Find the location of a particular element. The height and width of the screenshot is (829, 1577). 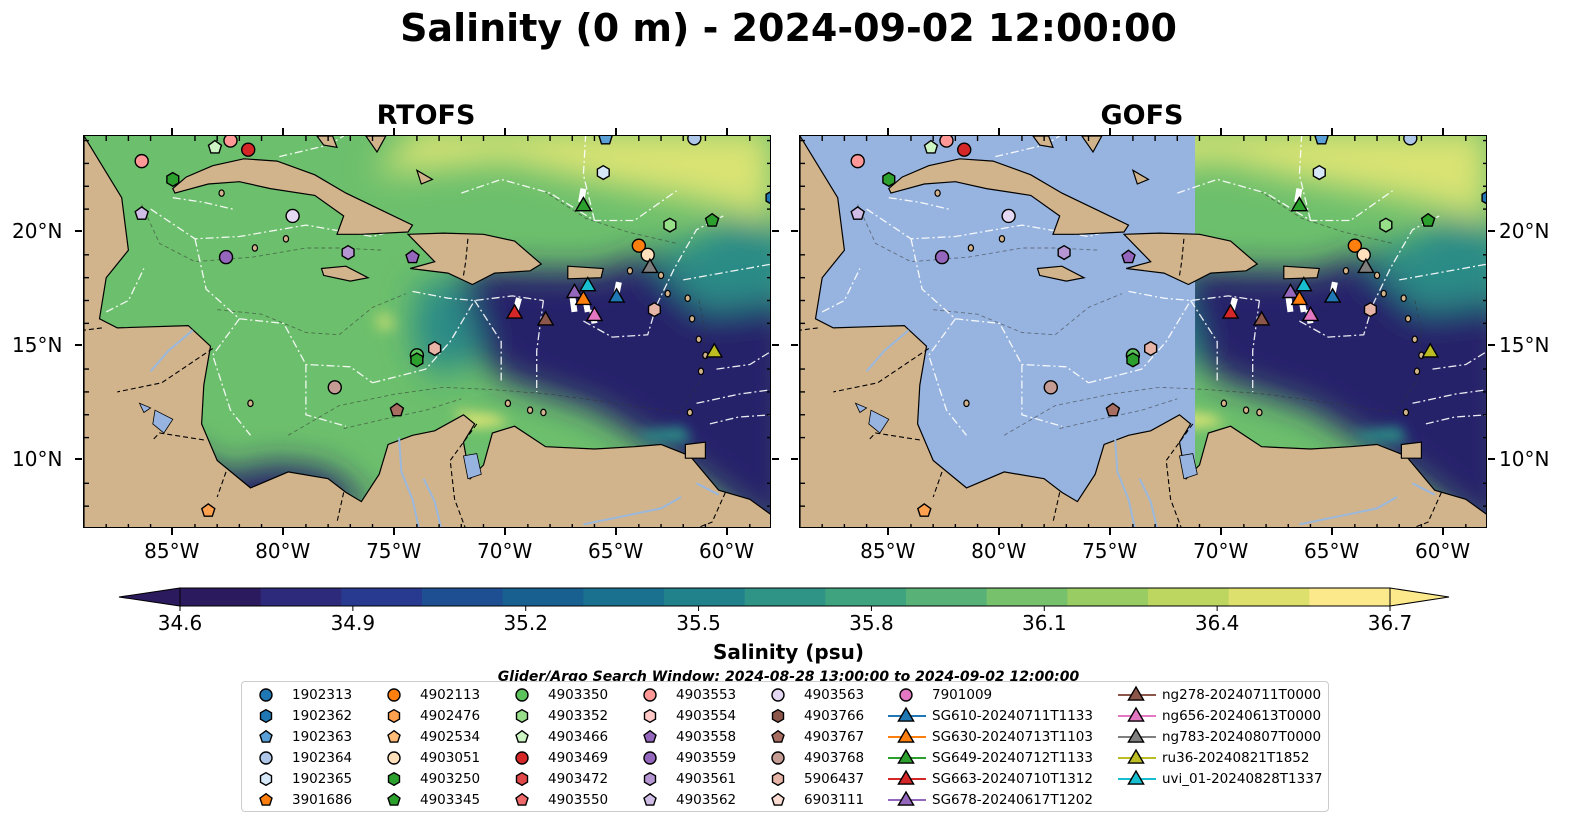

panel-title-rtofs: RTOFS is located at coordinates (426, 115).